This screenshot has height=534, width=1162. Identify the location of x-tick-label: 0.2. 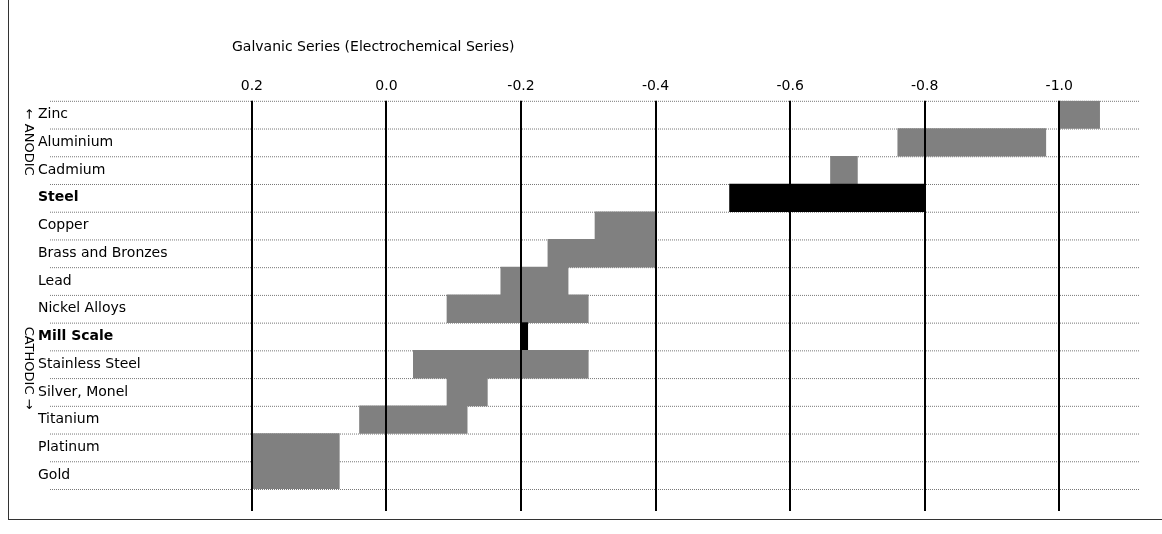
(251, 85).